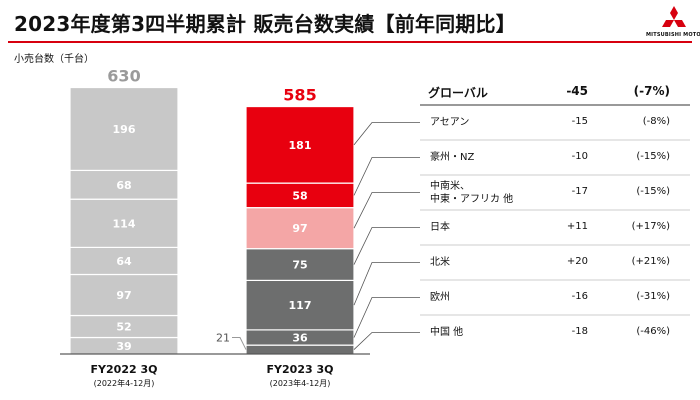  I want to click on data-label: 39, so click(123, 346).